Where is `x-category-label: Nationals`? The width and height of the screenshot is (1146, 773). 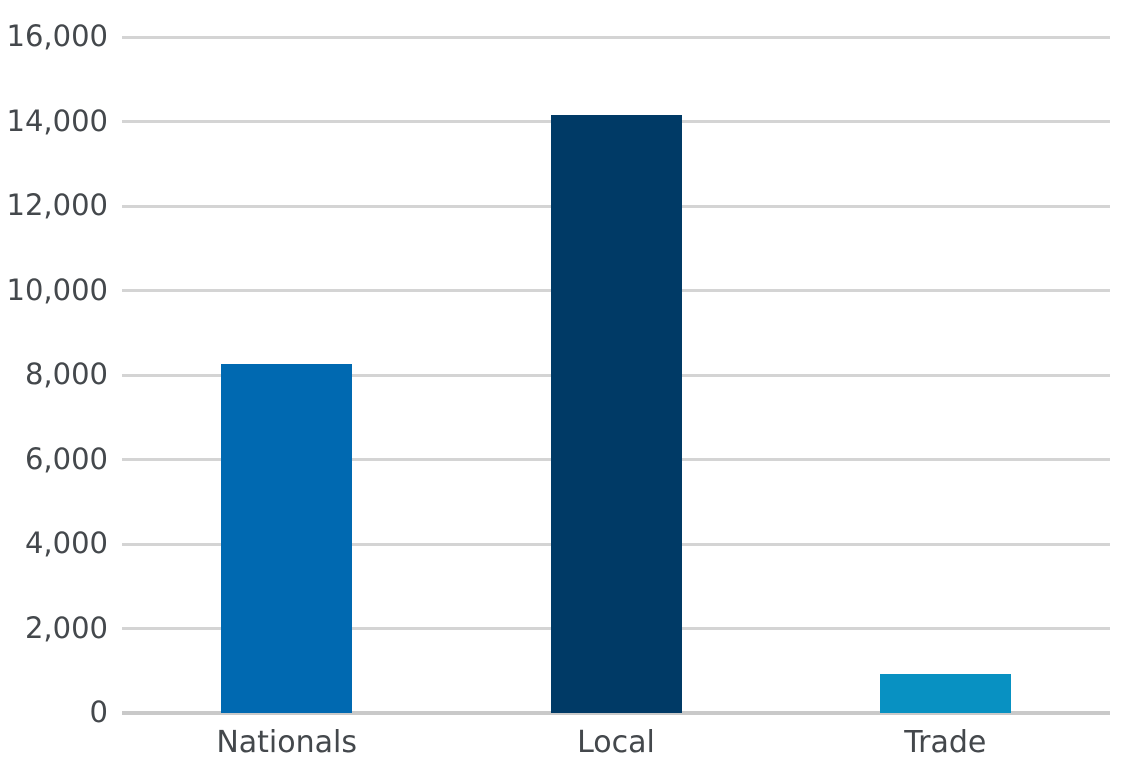
x-category-label: Nationals is located at coordinates (286, 742).